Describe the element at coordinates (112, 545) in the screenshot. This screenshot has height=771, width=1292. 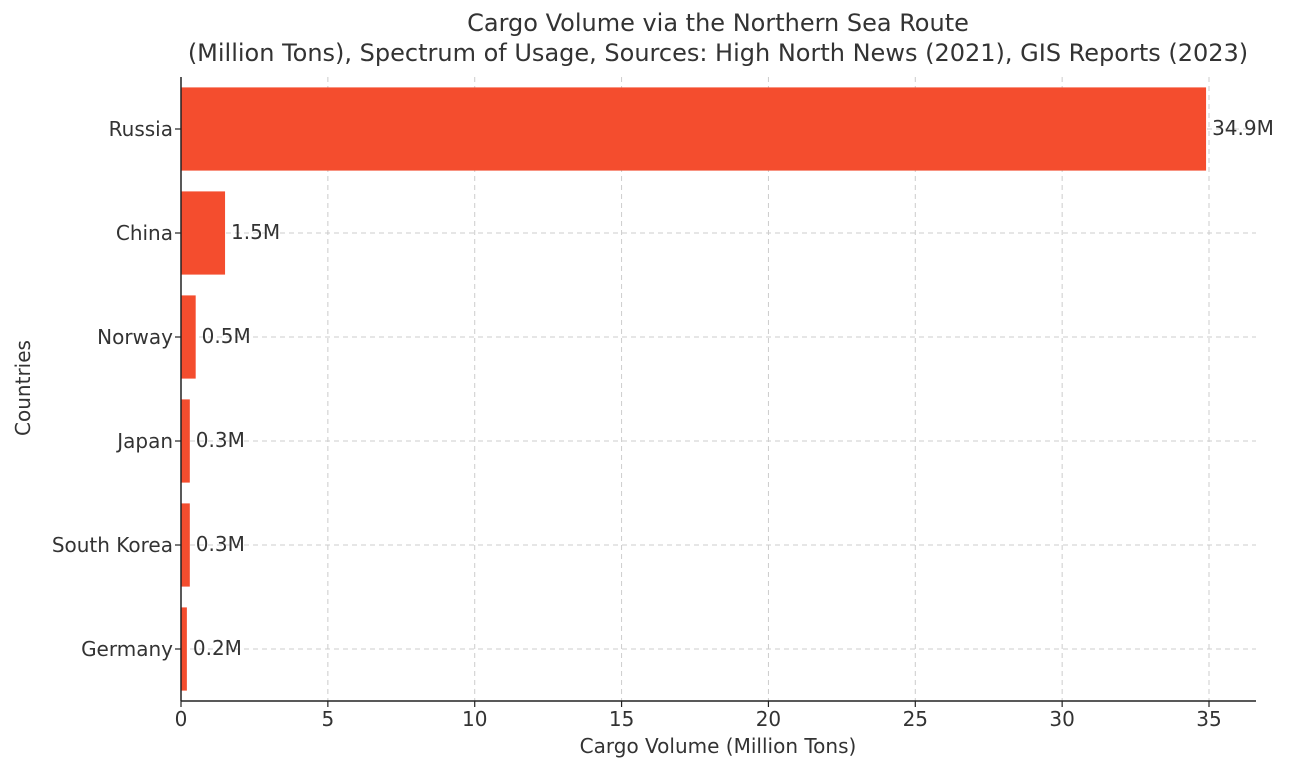
I see `y-tick-label: South Korea` at that location.